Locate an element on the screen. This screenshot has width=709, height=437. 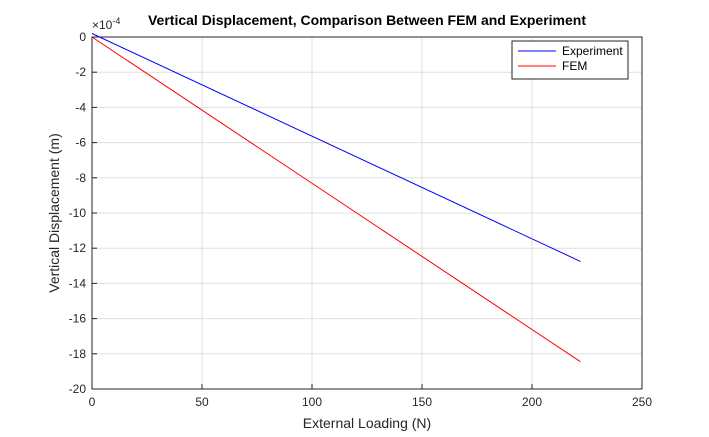
y-tick-label: -4 is located at coordinates (80, 107).